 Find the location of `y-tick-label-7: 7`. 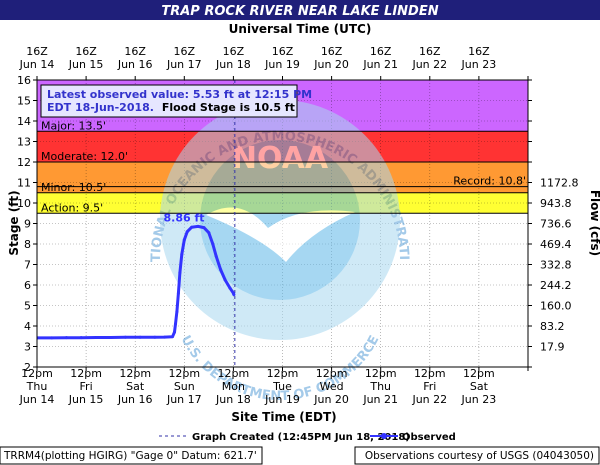

y-tick-label-7: 7 is located at coordinates (27, 265).